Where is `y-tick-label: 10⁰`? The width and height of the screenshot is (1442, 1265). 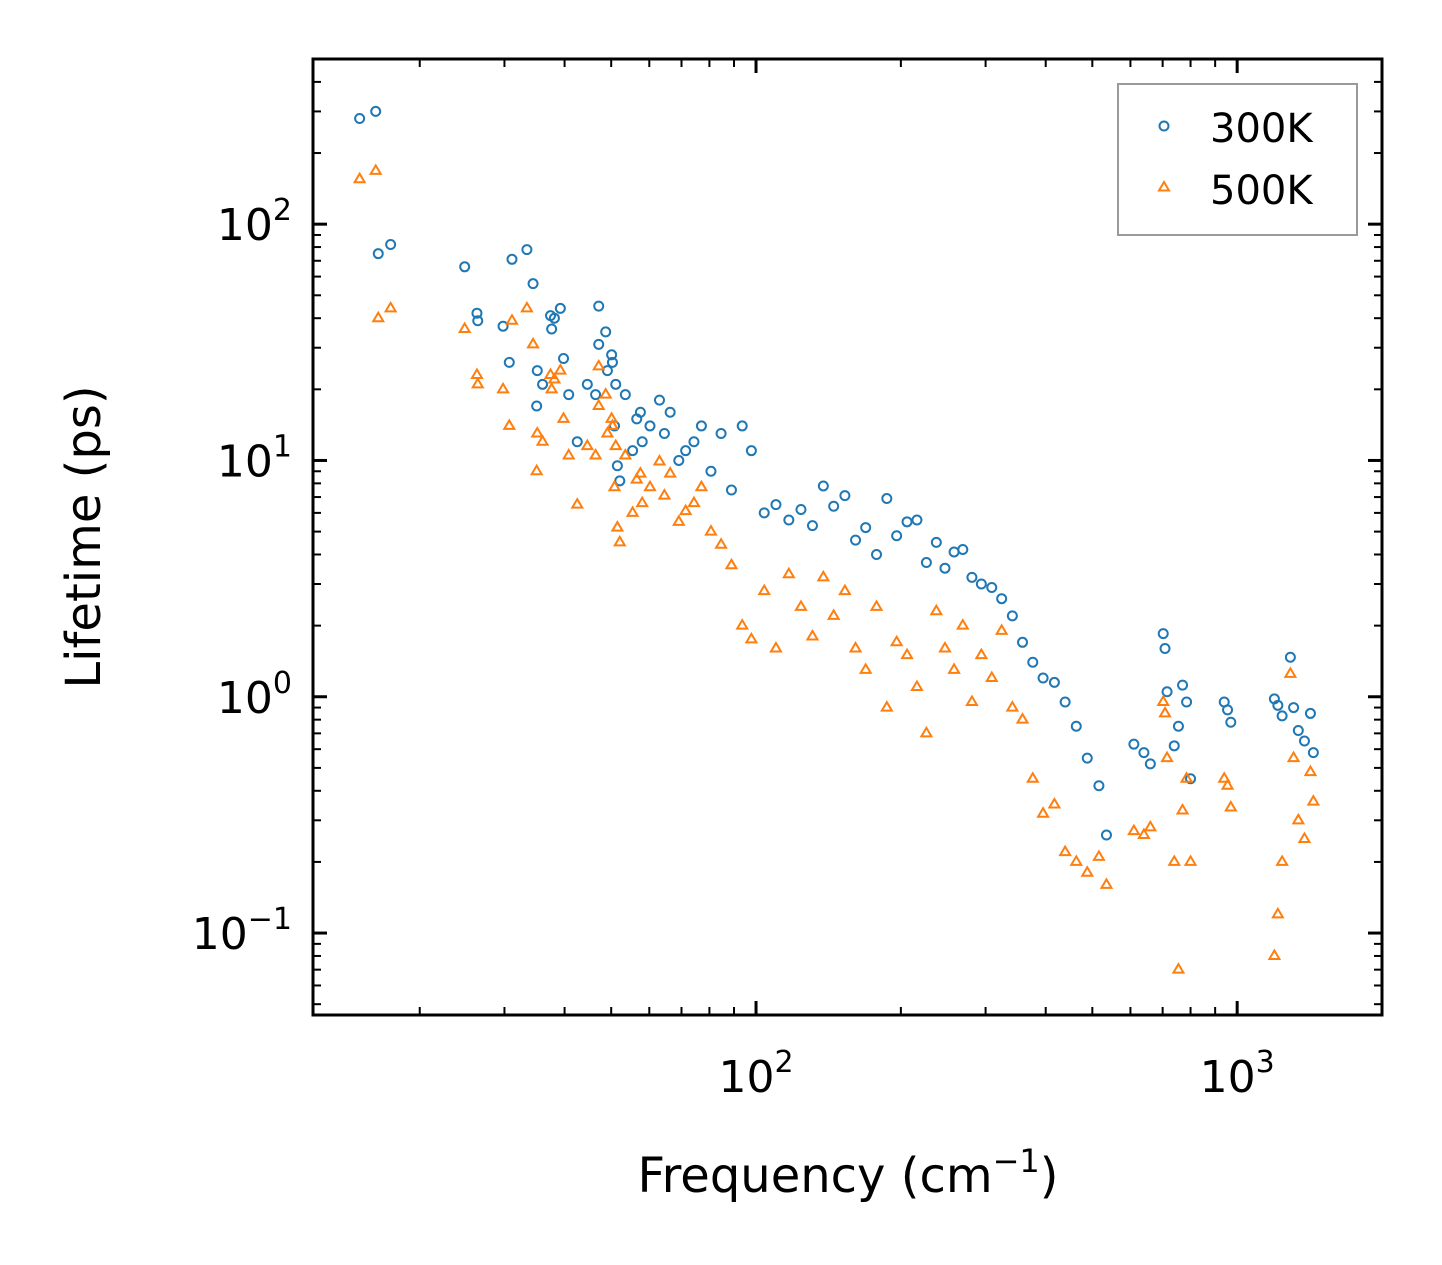
y-tick-label: 10⁰ is located at coordinates (254, 695).